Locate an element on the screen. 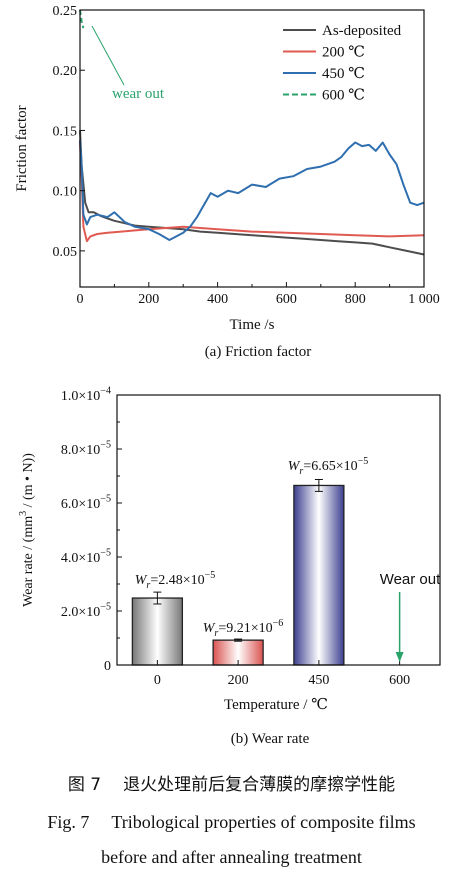  x-tick-label: 800 is located at coordinates (355, 299).